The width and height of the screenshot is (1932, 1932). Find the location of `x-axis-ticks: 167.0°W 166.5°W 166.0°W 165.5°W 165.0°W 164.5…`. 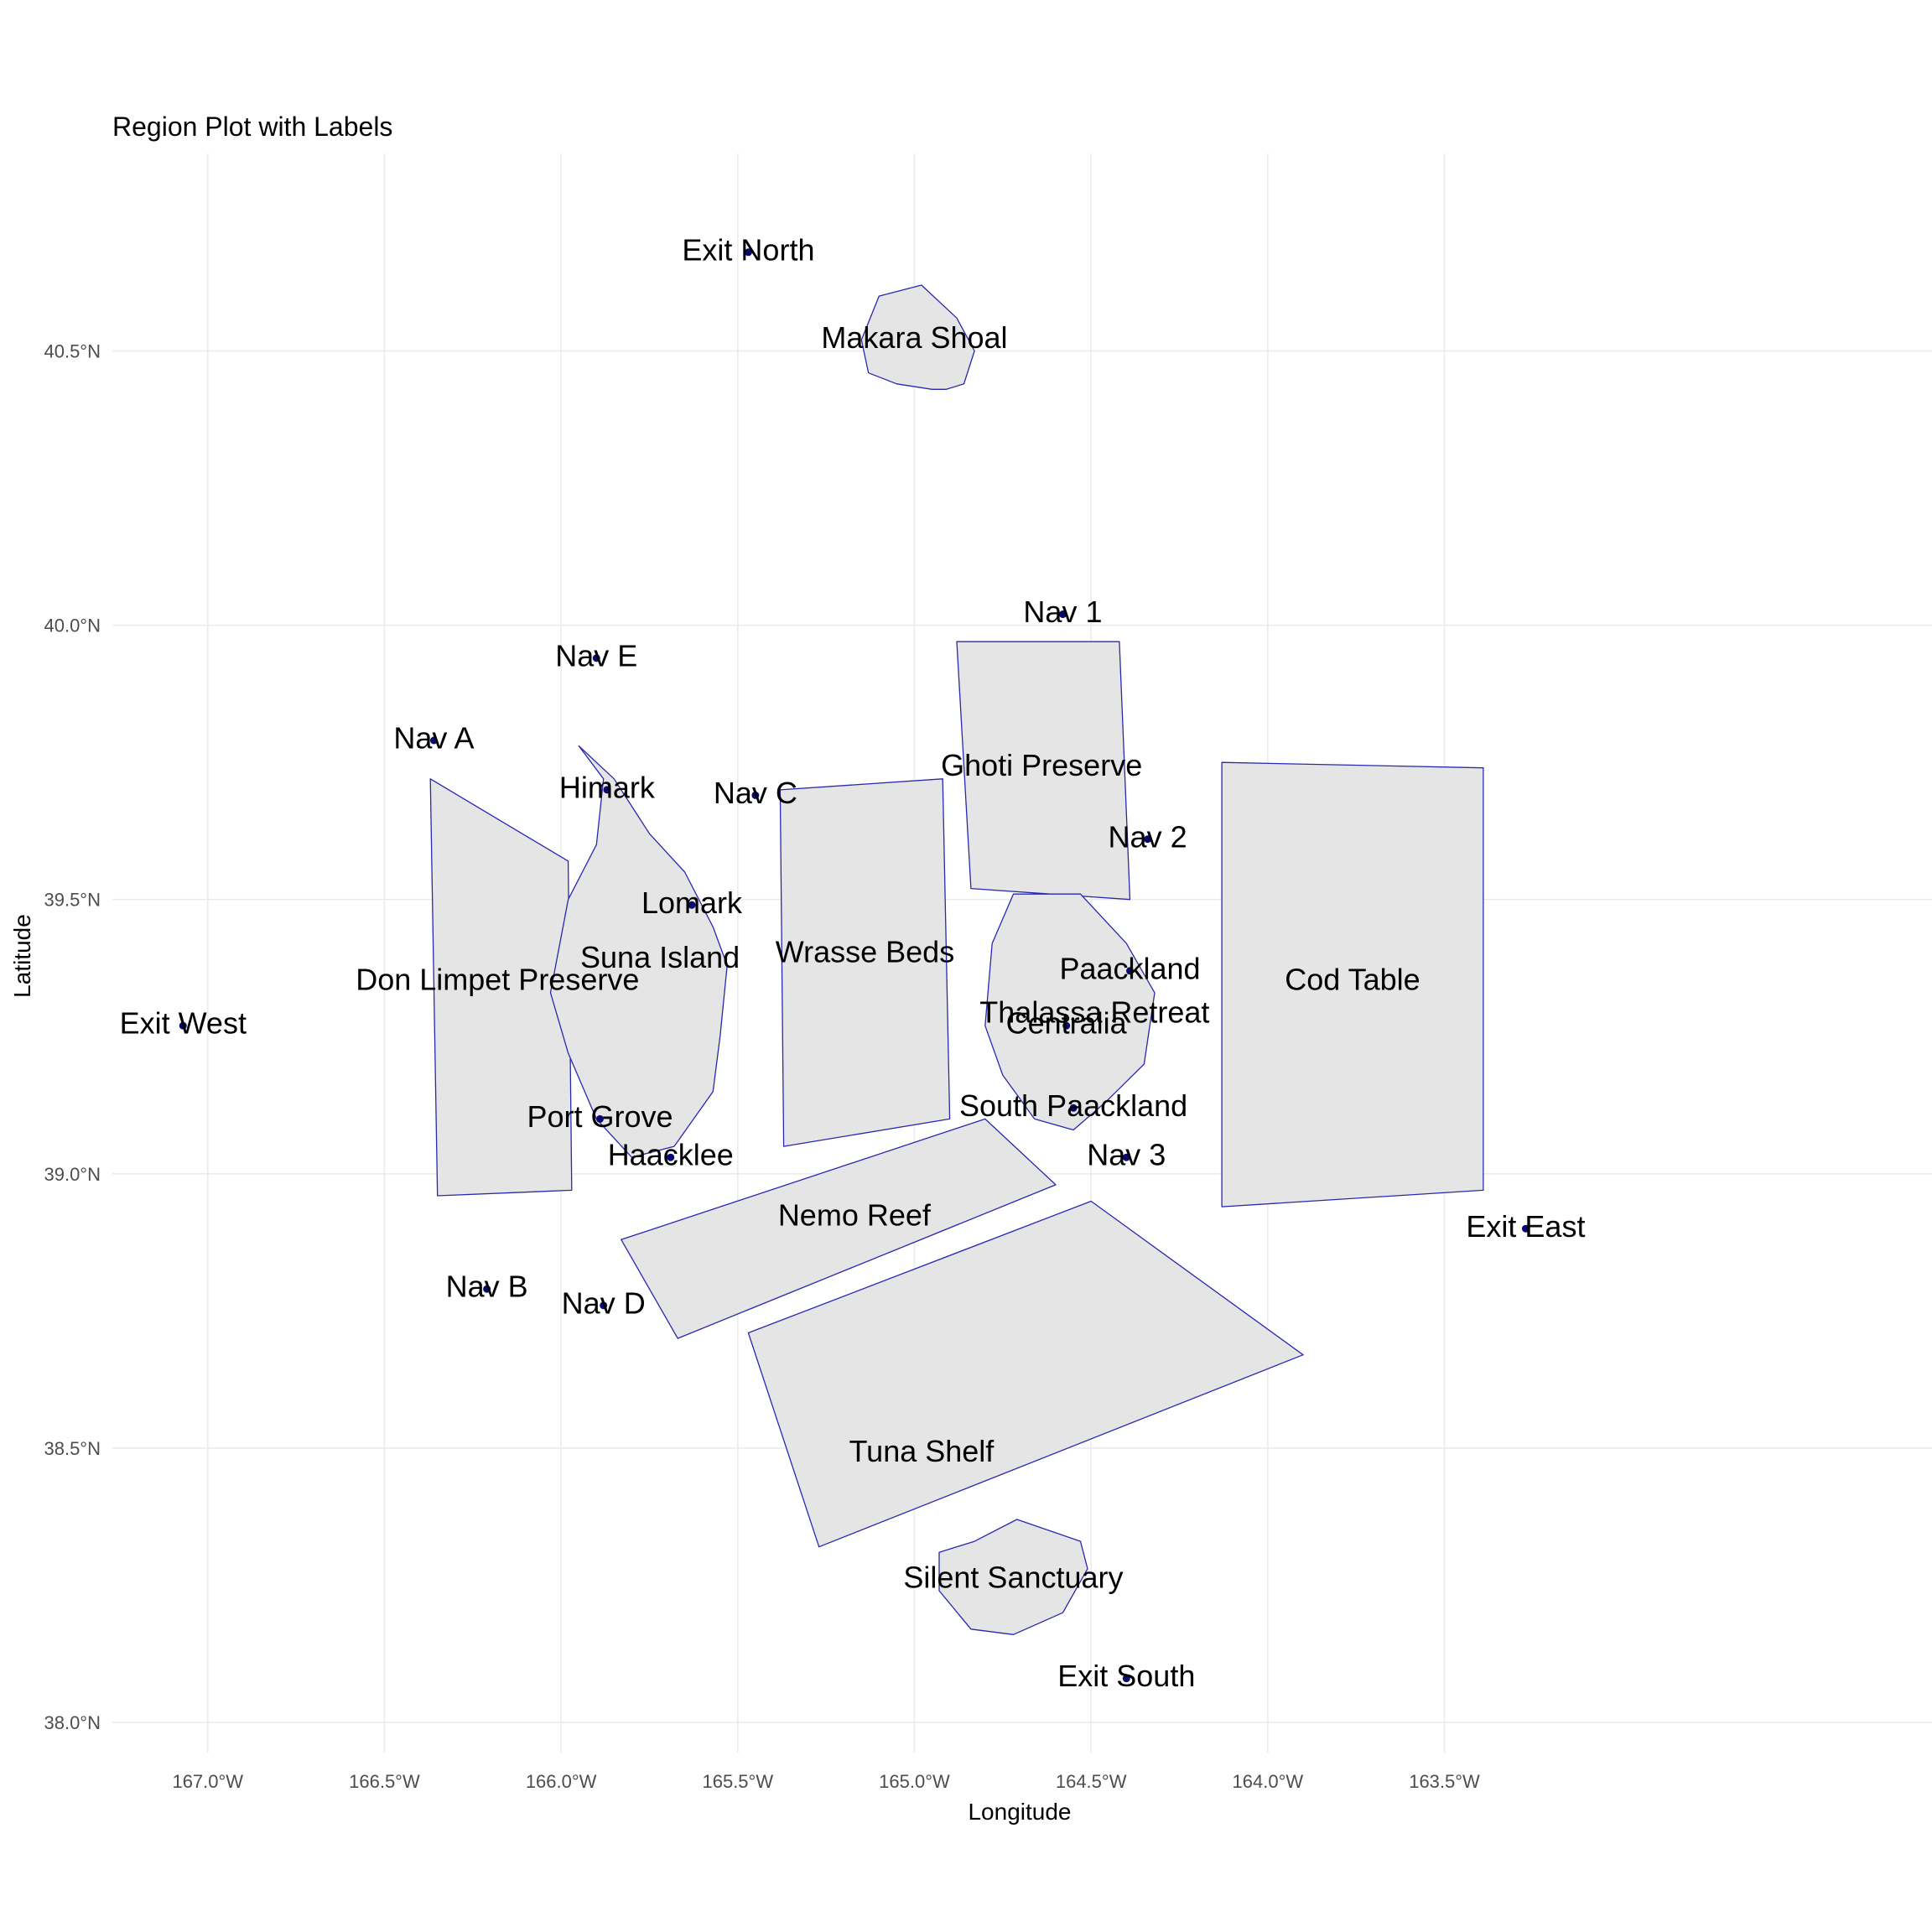

x-axis-ticks: 167.0°W 166.5°W 166.0°W 165.5°W 165.0°W 164.5… is located at coordinates (826, 1781).